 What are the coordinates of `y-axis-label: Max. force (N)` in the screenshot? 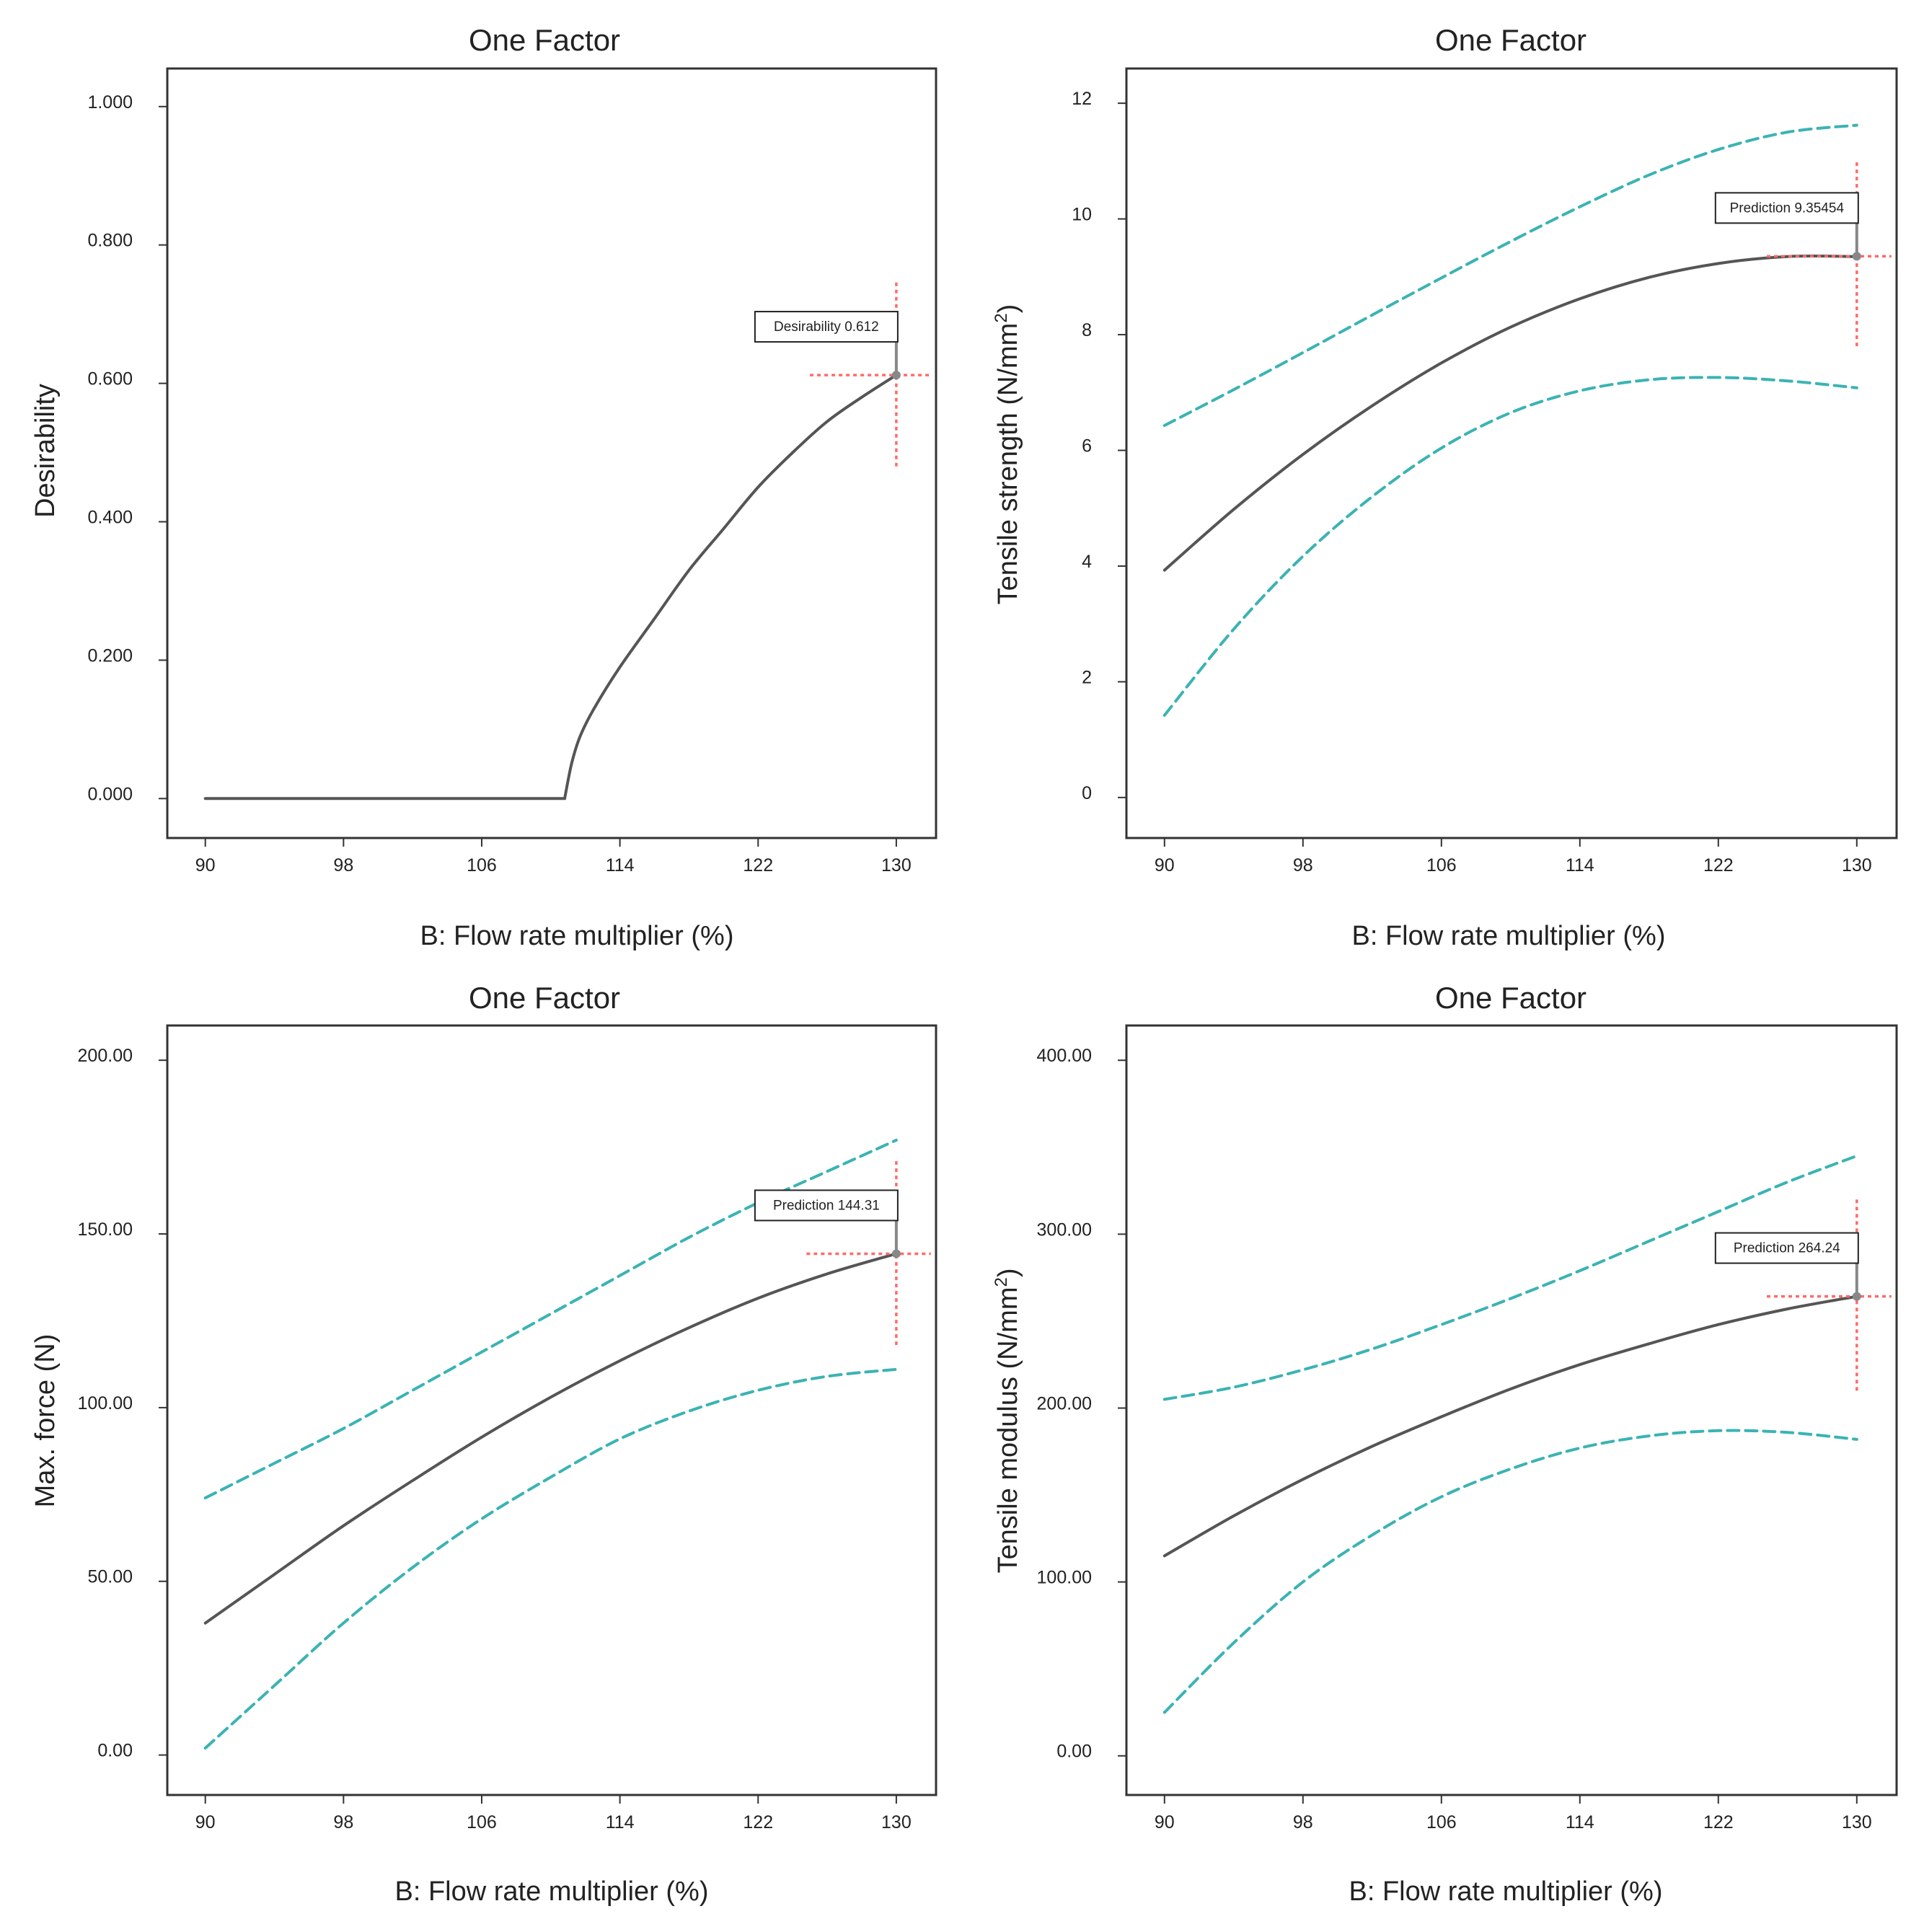 It's located at (45, 1421).